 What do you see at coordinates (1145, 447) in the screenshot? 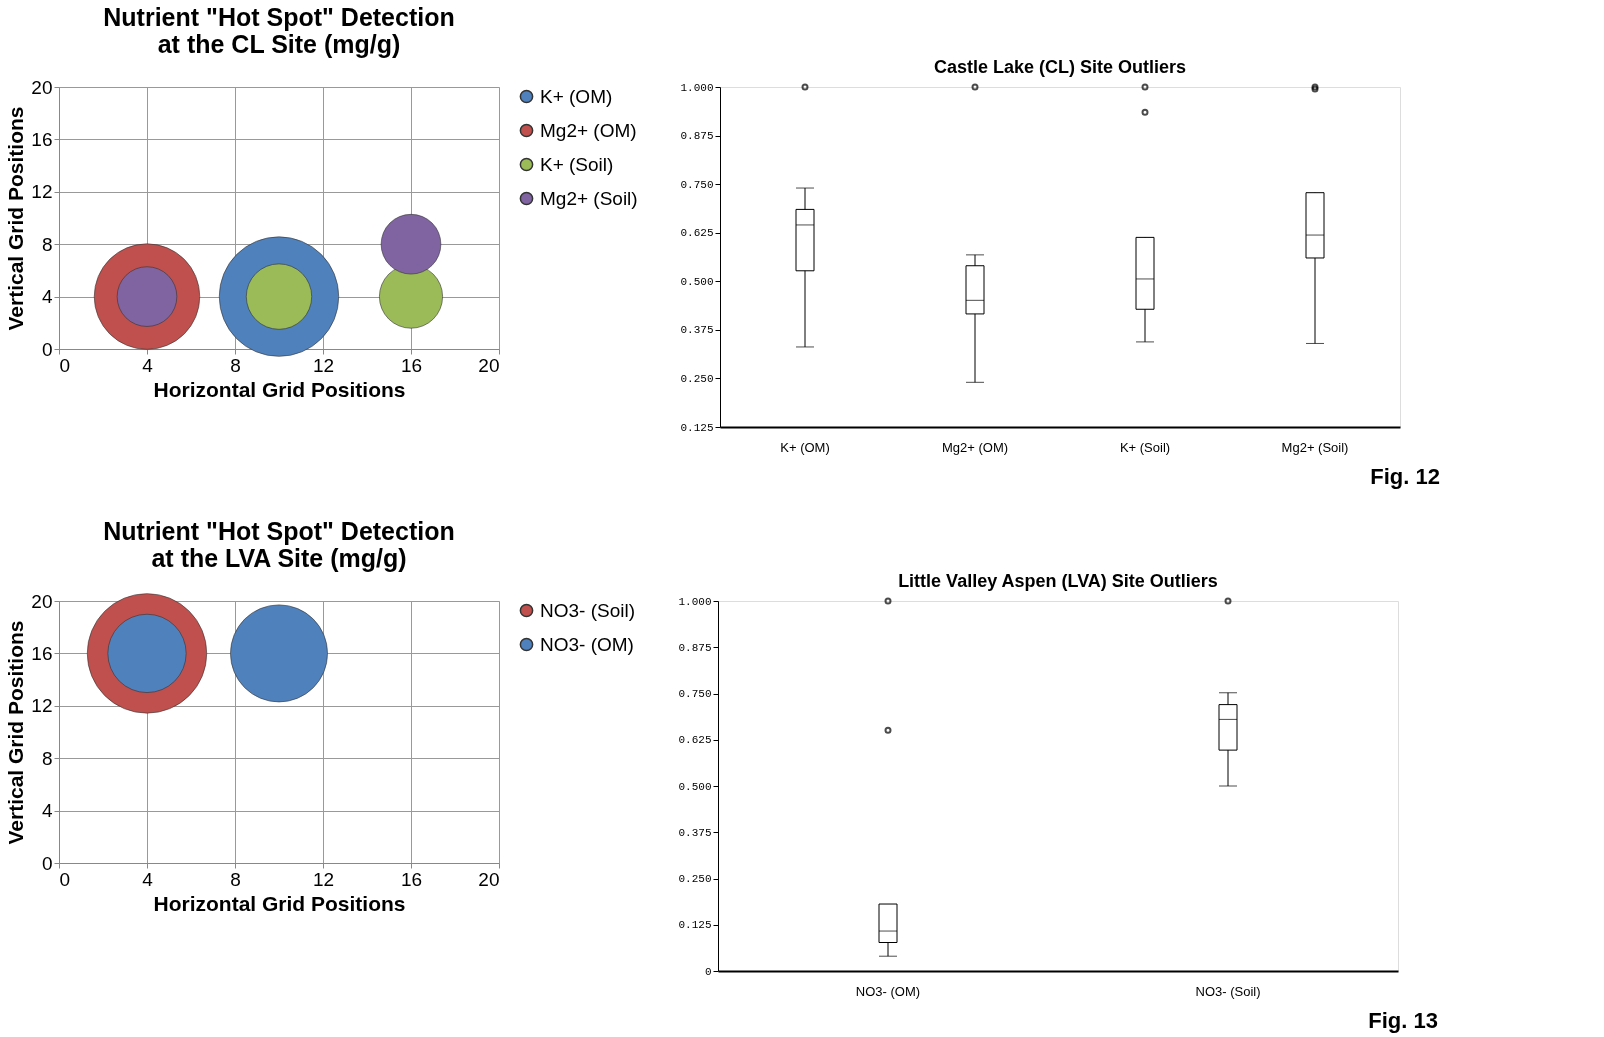
I see `x-tick-label: K+ (Soil)` at bounding box center [1145, 447].